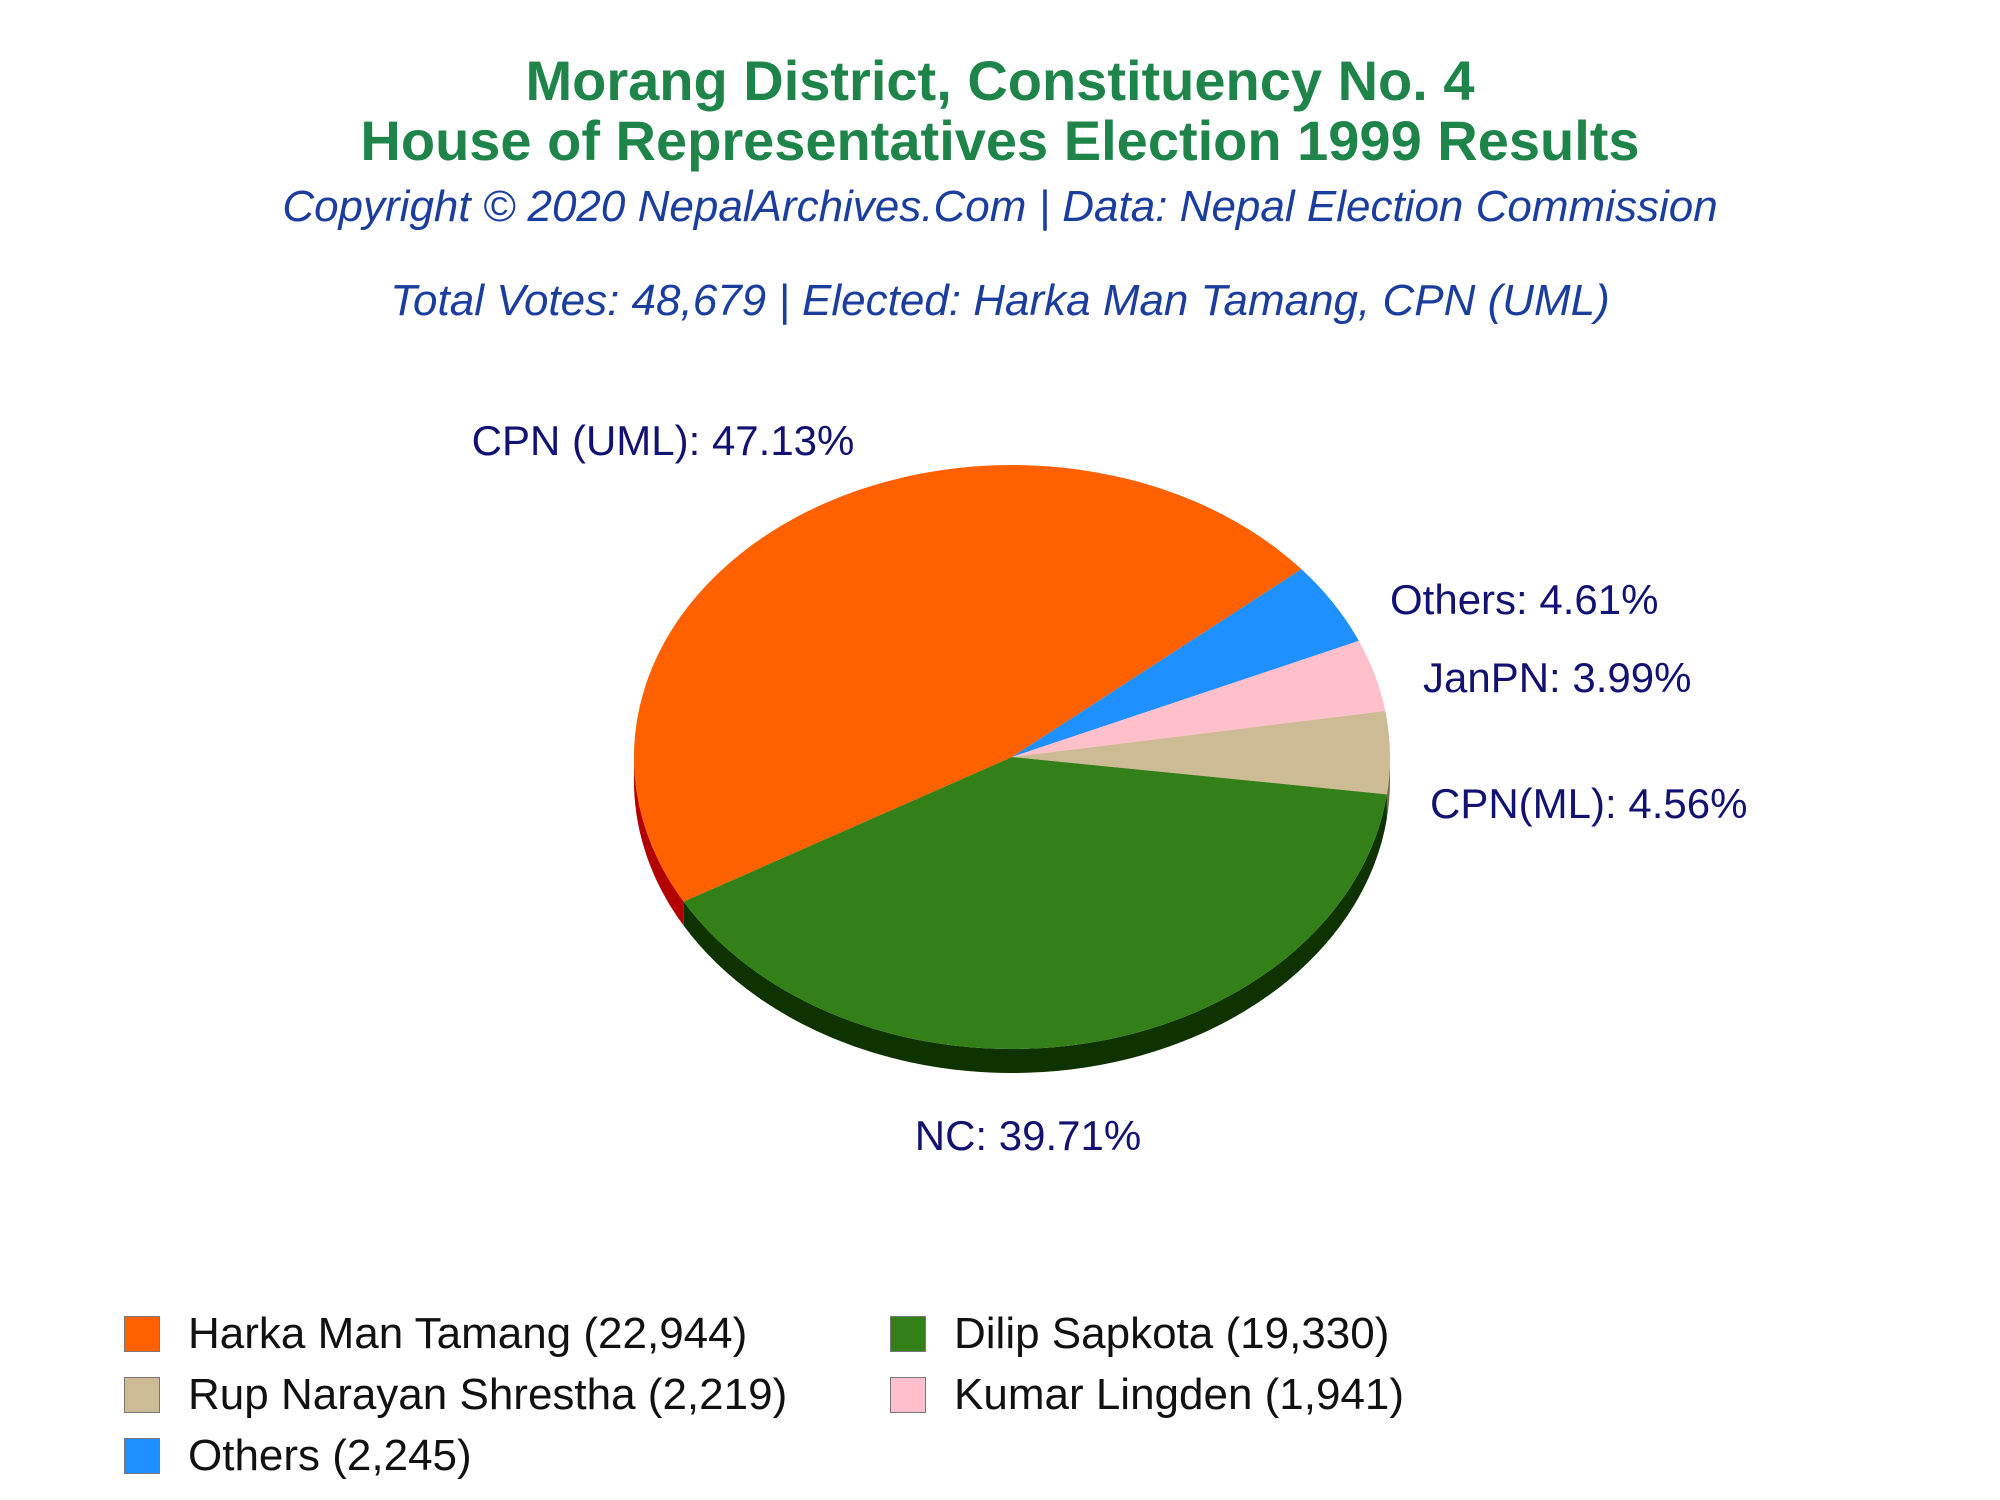  What do you see at coordinates (1172, 1333) in the screenshot?
I see `legend-label: Dilip Sapkota (19,330)` at bounding box center [1172, 1333].